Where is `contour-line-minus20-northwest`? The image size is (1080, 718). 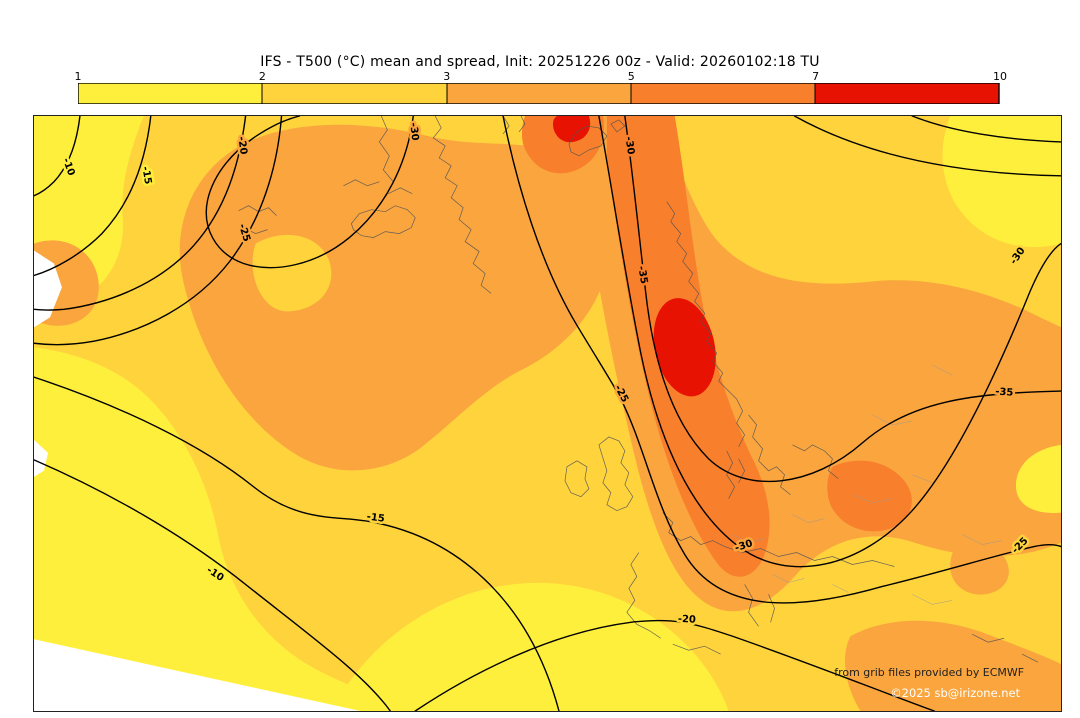 contour-line-minus20-northwest is located at coordinates (140, 213).